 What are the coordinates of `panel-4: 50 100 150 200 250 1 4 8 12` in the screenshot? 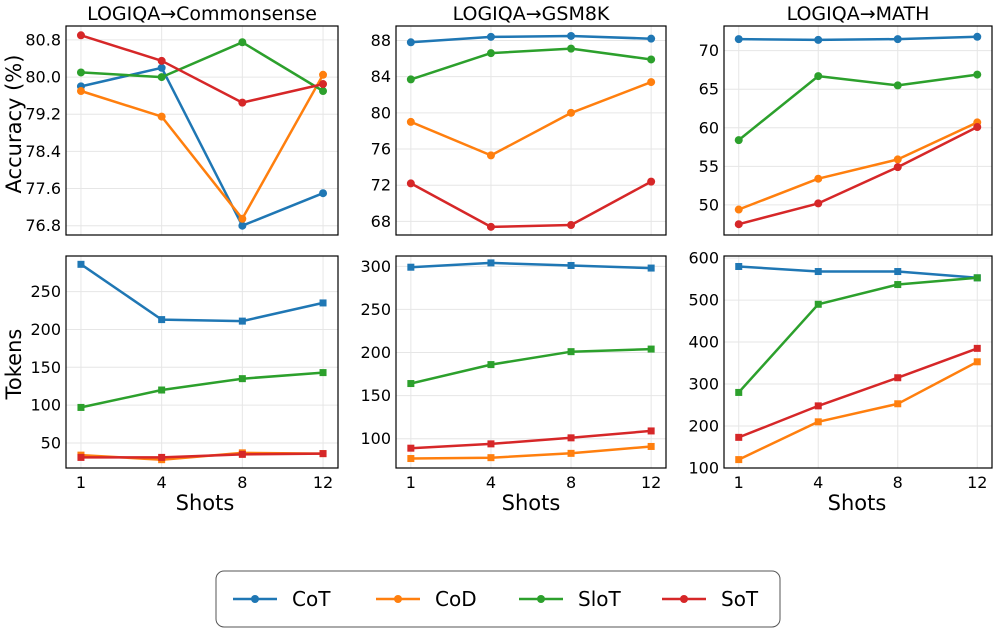 It's located at (184, 373).